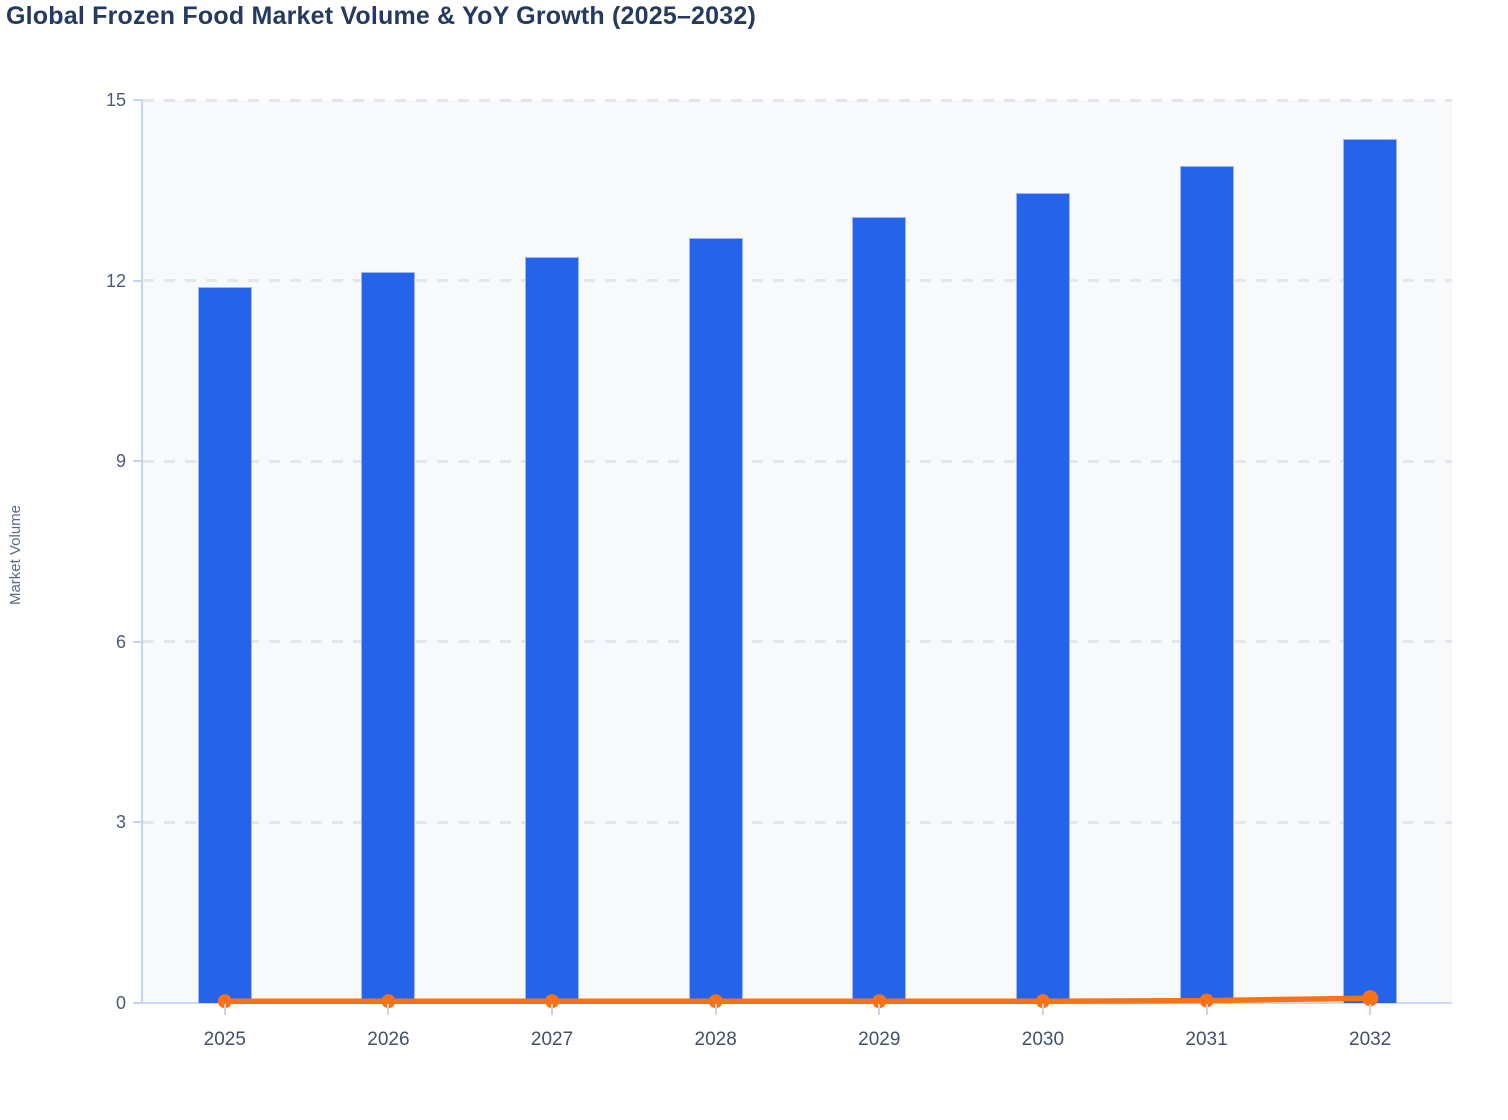 This screenshot has width=1508, height=1120. I want to click on bar-2025, so click(224, 644).